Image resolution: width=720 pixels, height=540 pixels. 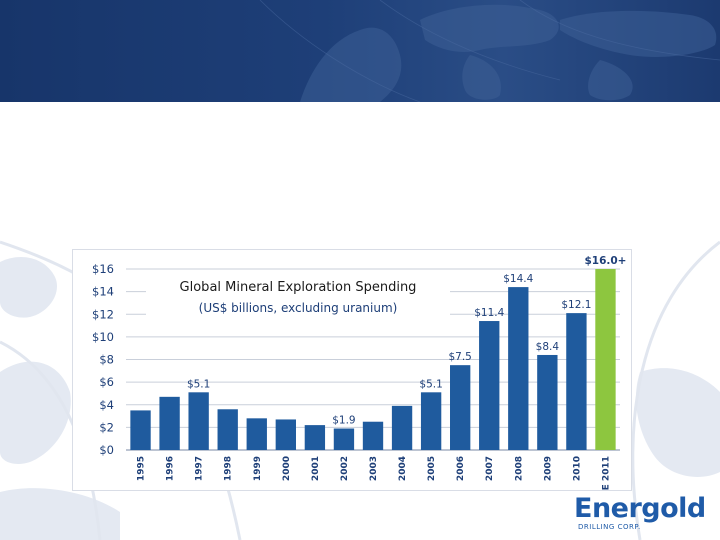 What do you see at coordinates (432, 468) in the screenshot?
I see `x-tick-label: 2005` at bounding box center [432, 468].